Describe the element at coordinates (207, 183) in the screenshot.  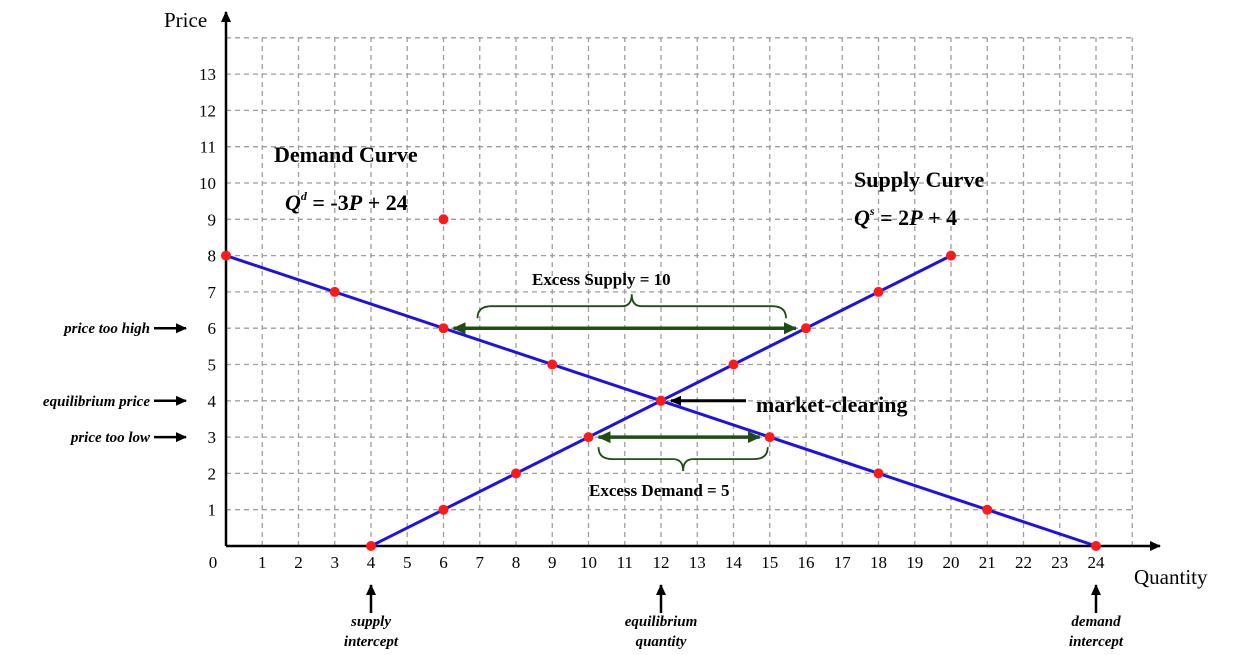
I see `y-tick-label: 10` at that location.